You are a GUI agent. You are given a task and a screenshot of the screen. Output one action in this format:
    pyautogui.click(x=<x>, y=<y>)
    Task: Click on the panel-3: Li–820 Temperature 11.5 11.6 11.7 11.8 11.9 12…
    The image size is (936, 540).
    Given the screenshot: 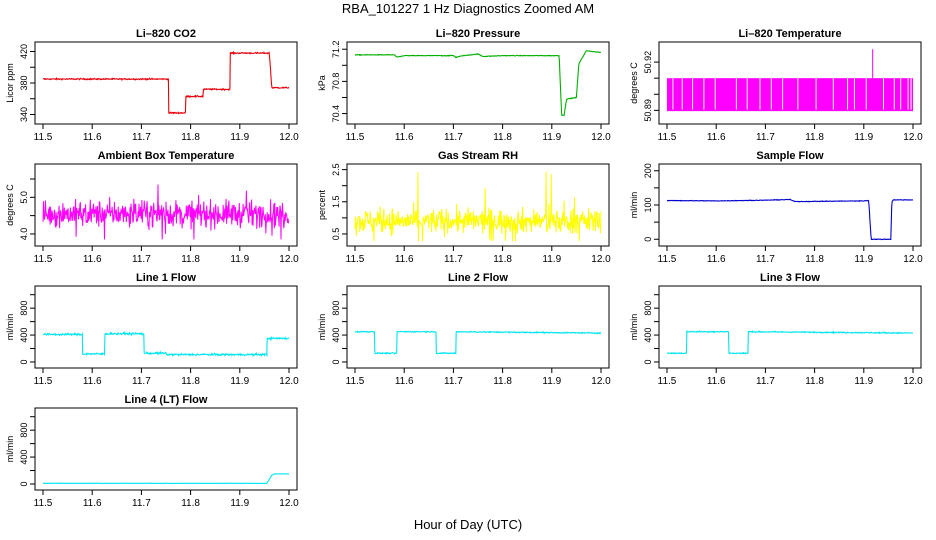 What is the action you would take?
    pyautogui.click(x=776, y=85)
    